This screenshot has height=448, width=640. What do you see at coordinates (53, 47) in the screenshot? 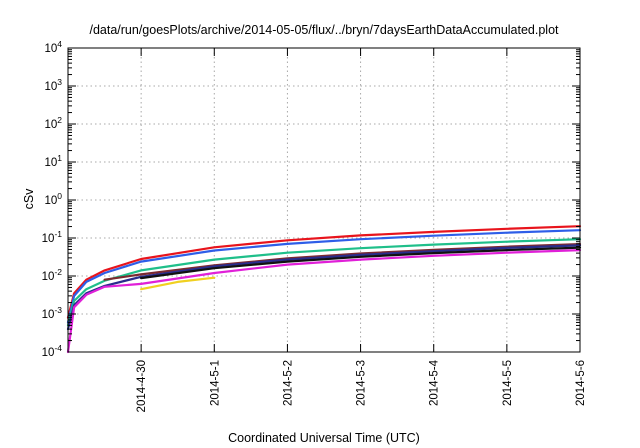
I see `y-tick-label: 10⁴` at bounding box center [53, 47].